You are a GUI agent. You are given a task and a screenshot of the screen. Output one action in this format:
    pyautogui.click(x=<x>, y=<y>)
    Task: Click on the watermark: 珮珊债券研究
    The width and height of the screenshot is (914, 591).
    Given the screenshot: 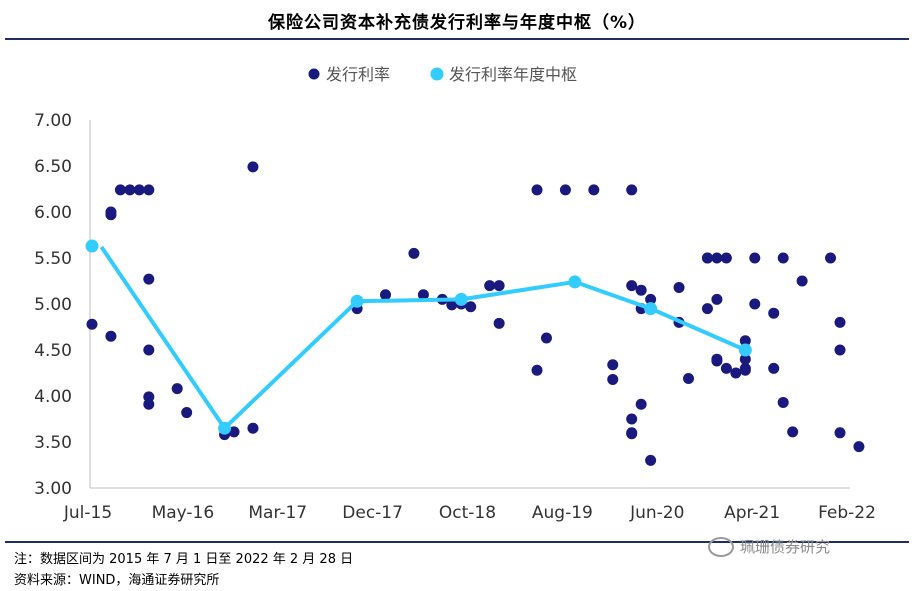 What is the action you would take?
    pyautogui.click(x=769, y=546)
    